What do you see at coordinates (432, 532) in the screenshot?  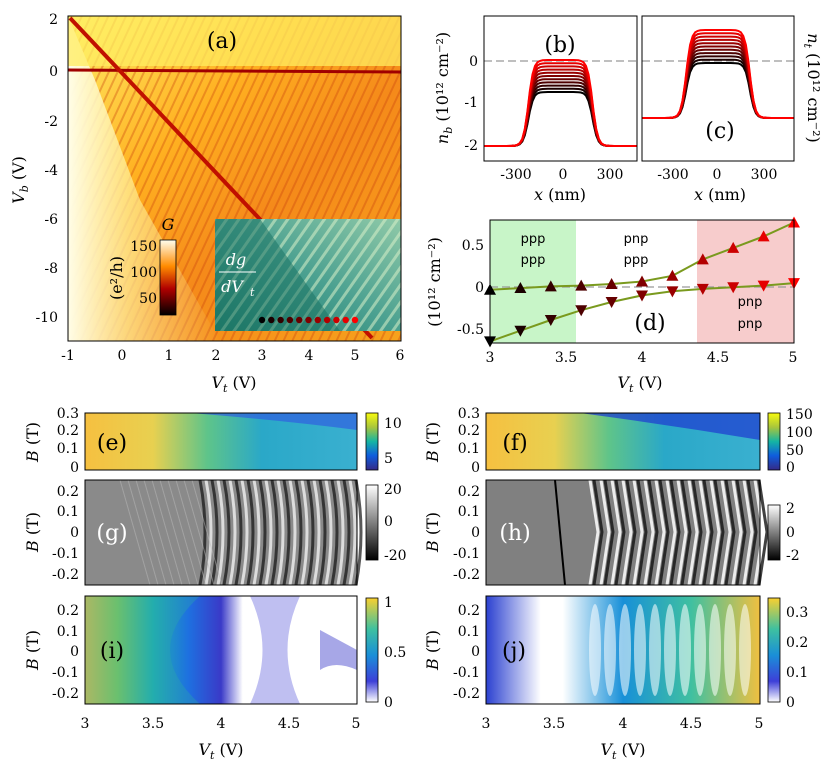 I see `panel-h-ylabel: B (T)` at bounding box center [432, 532].